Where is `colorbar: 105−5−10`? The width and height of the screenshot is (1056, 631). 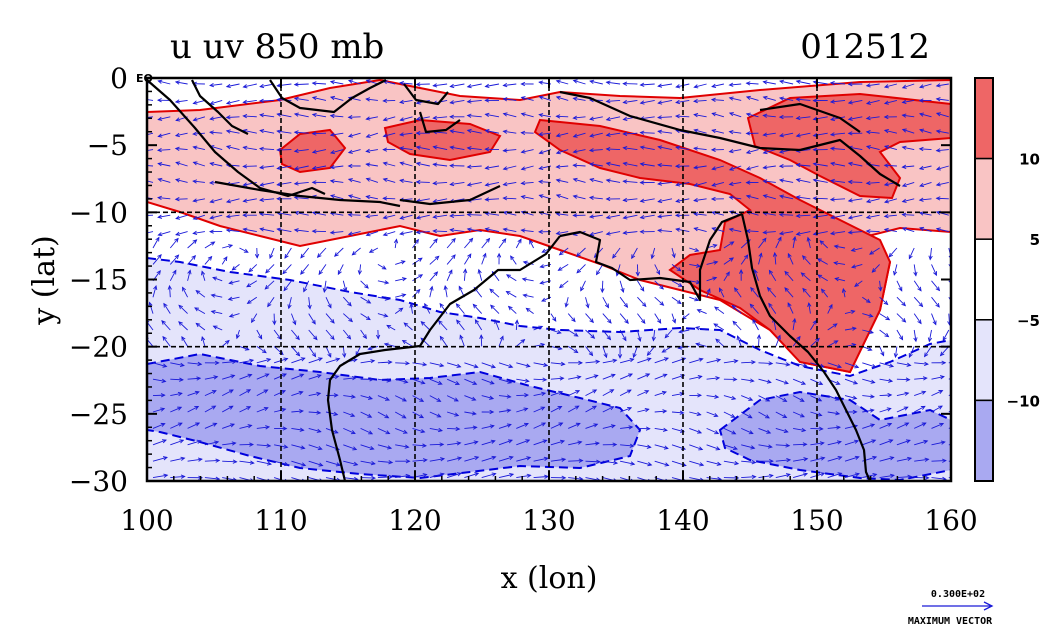
colorbar: 105−5−10 is located at coordinates (1007, 279).